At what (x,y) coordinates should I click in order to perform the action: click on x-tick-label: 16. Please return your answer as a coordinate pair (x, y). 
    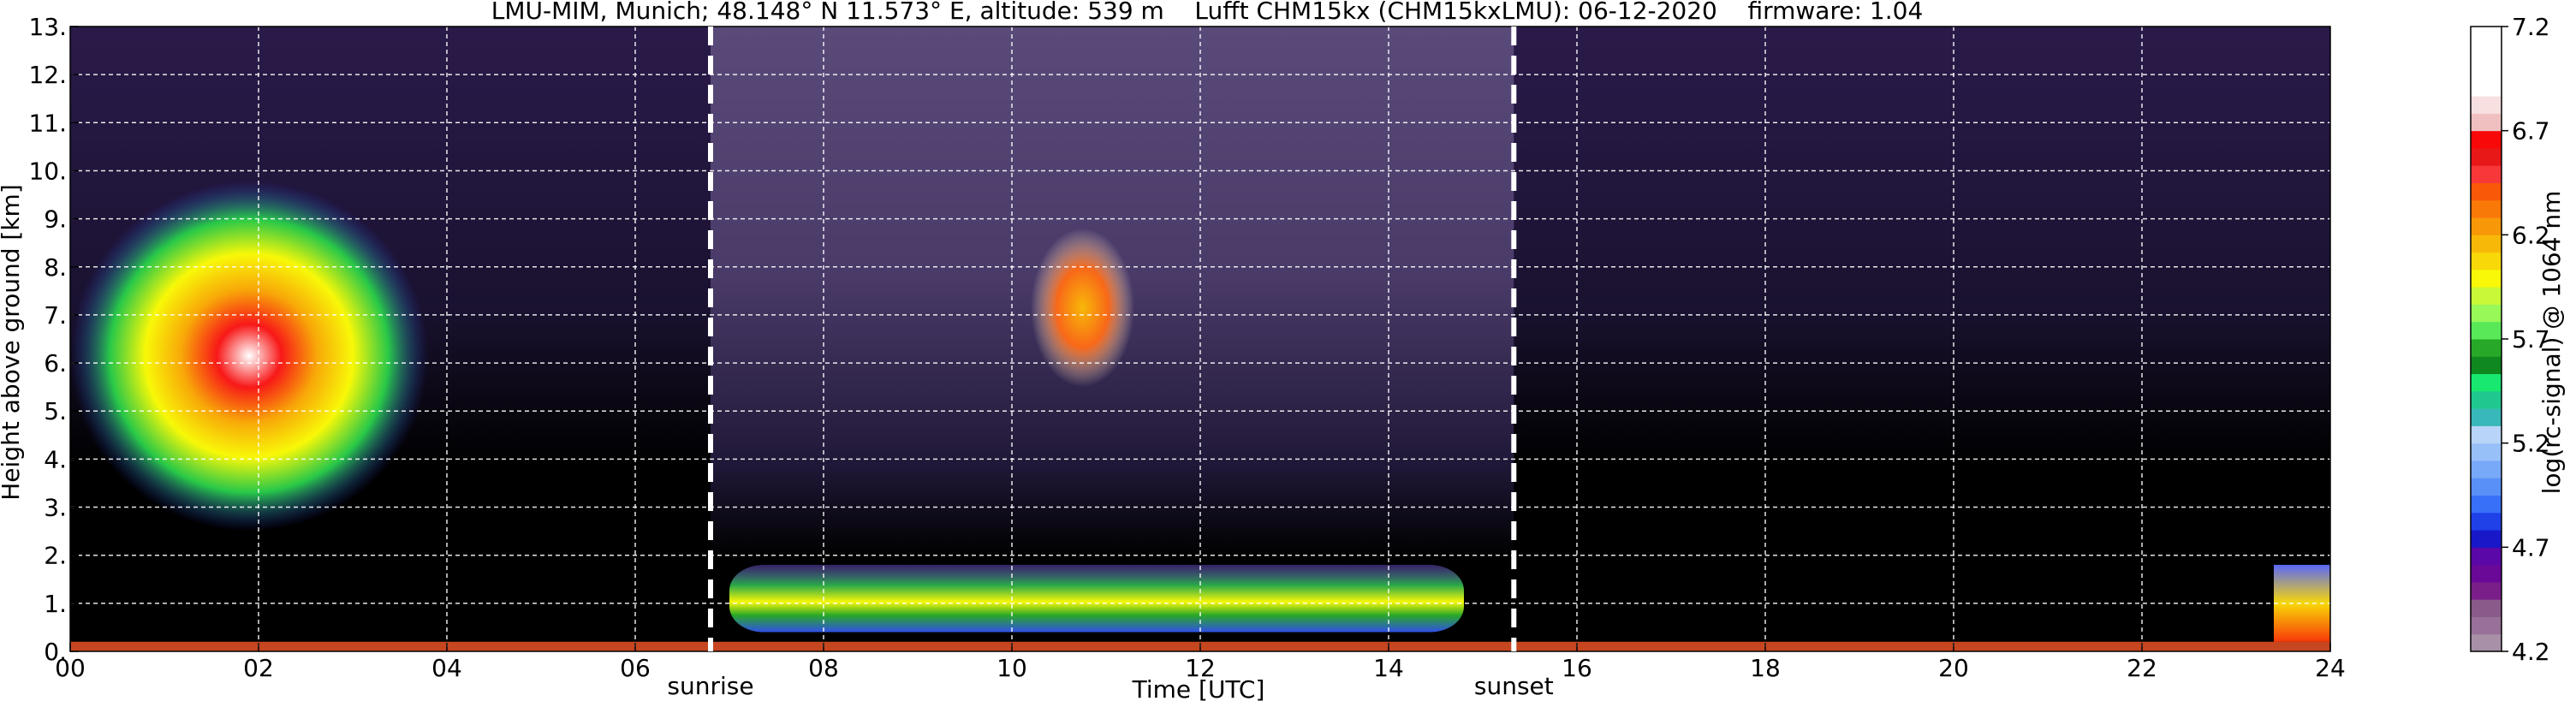
    Looking at the image, I should click on (1577, 668).